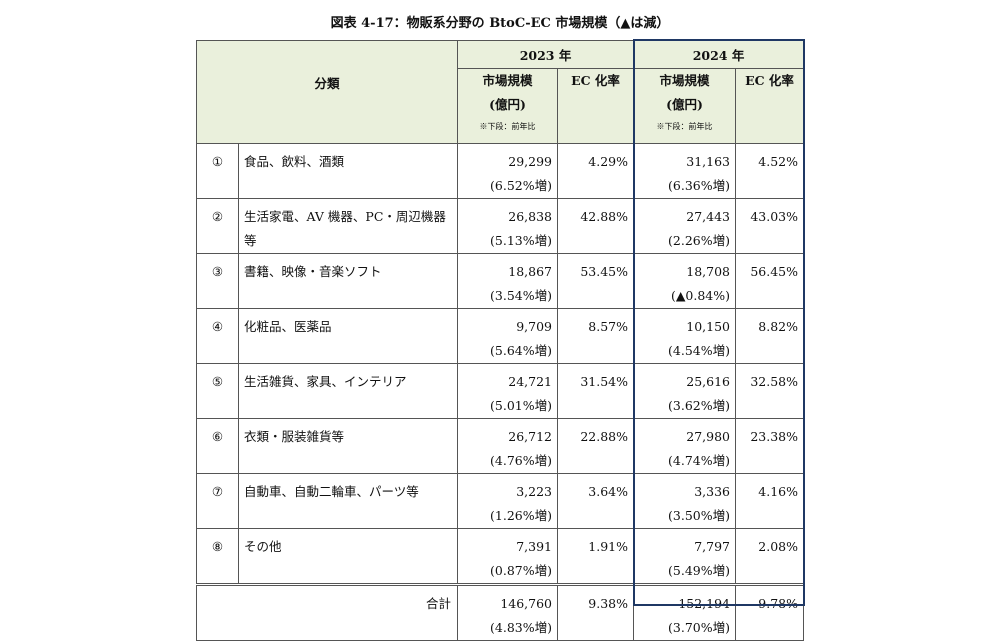 The width and height of the screenshot is (1000, 641). What do you see at coordinates (530, 271) in the screenshot?
I see `market-size: 18,867` at bounding box center [530, 271].